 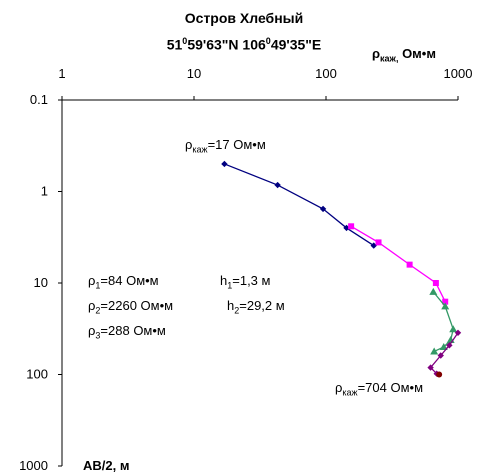 I want to click on series-5-point, so click(x=439, y=374).